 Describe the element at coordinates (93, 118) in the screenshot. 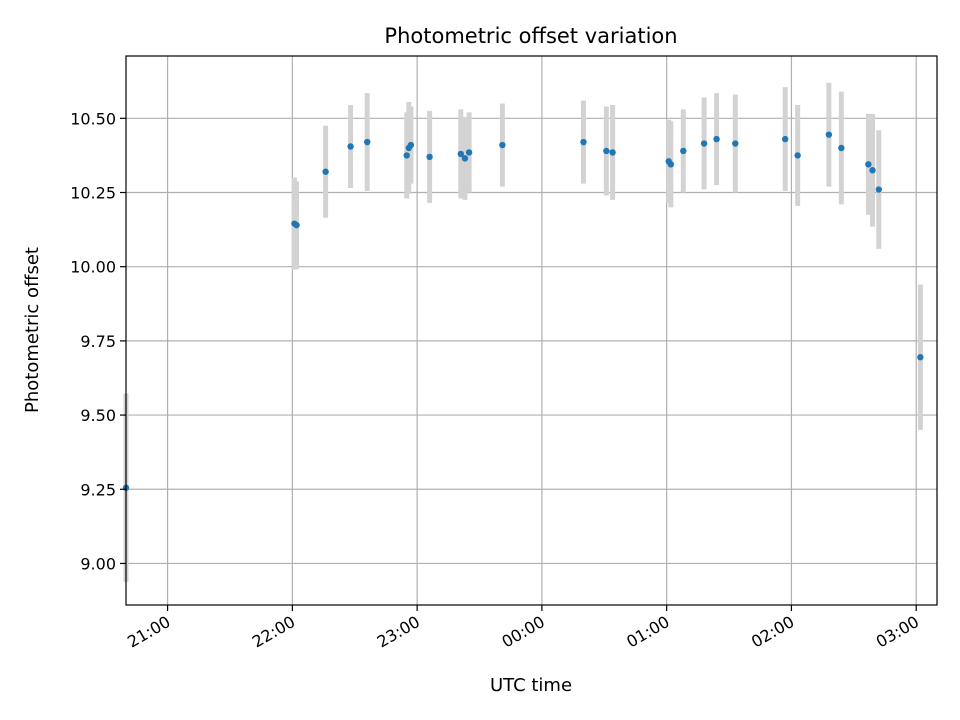

I see `y-tick-label: 10.50` at that location.